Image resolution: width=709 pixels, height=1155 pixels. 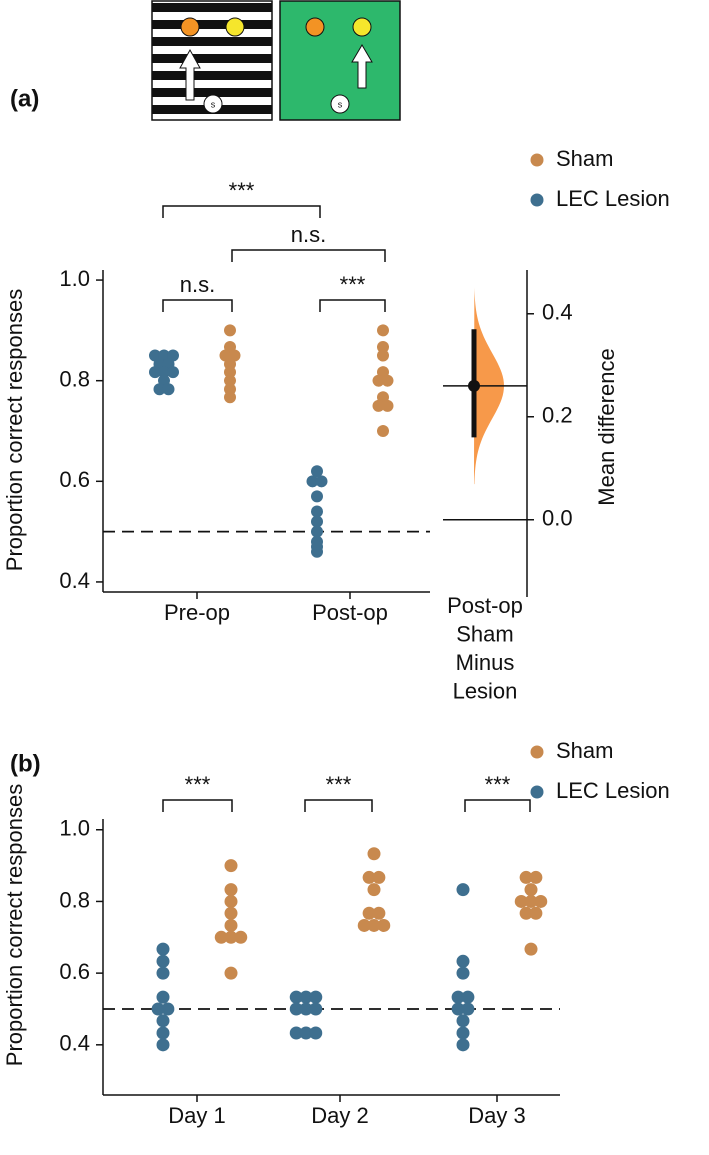 I want to click on y-tick-label: 1.0, so click(x=74, y=278).